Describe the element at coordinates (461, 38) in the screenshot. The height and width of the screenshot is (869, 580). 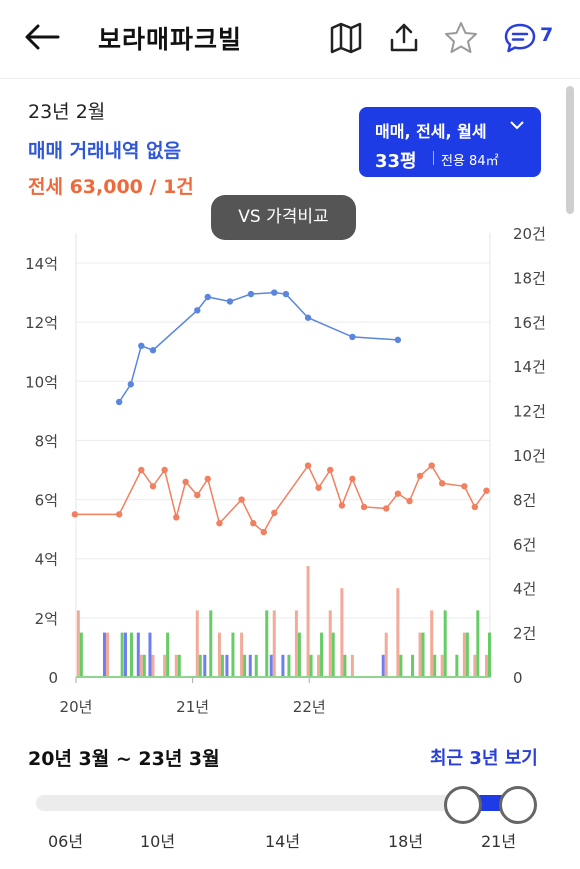
I see `star-icon` at that location.